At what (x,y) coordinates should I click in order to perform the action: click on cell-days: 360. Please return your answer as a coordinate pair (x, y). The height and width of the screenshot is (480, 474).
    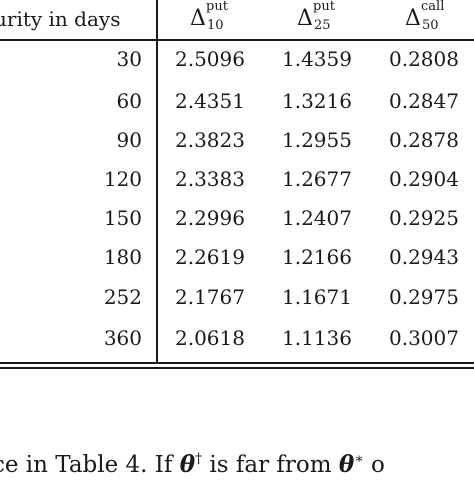
    Looking at the image, I should click on (122, 338).